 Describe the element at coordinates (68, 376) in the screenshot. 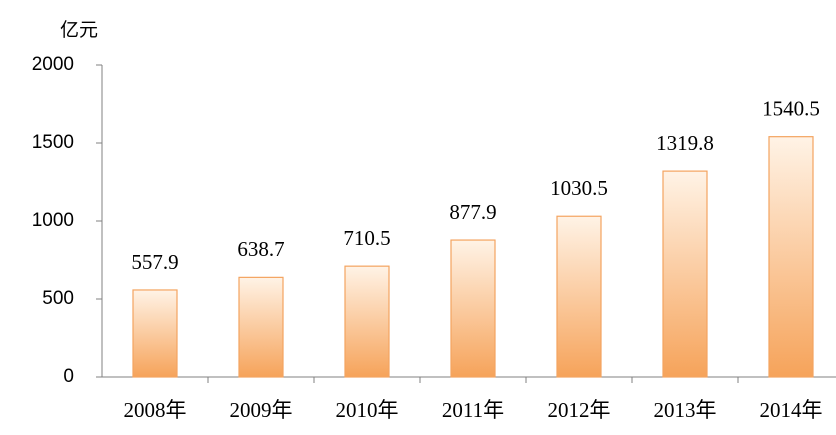

I see `y-tick-label: 0` at that location.